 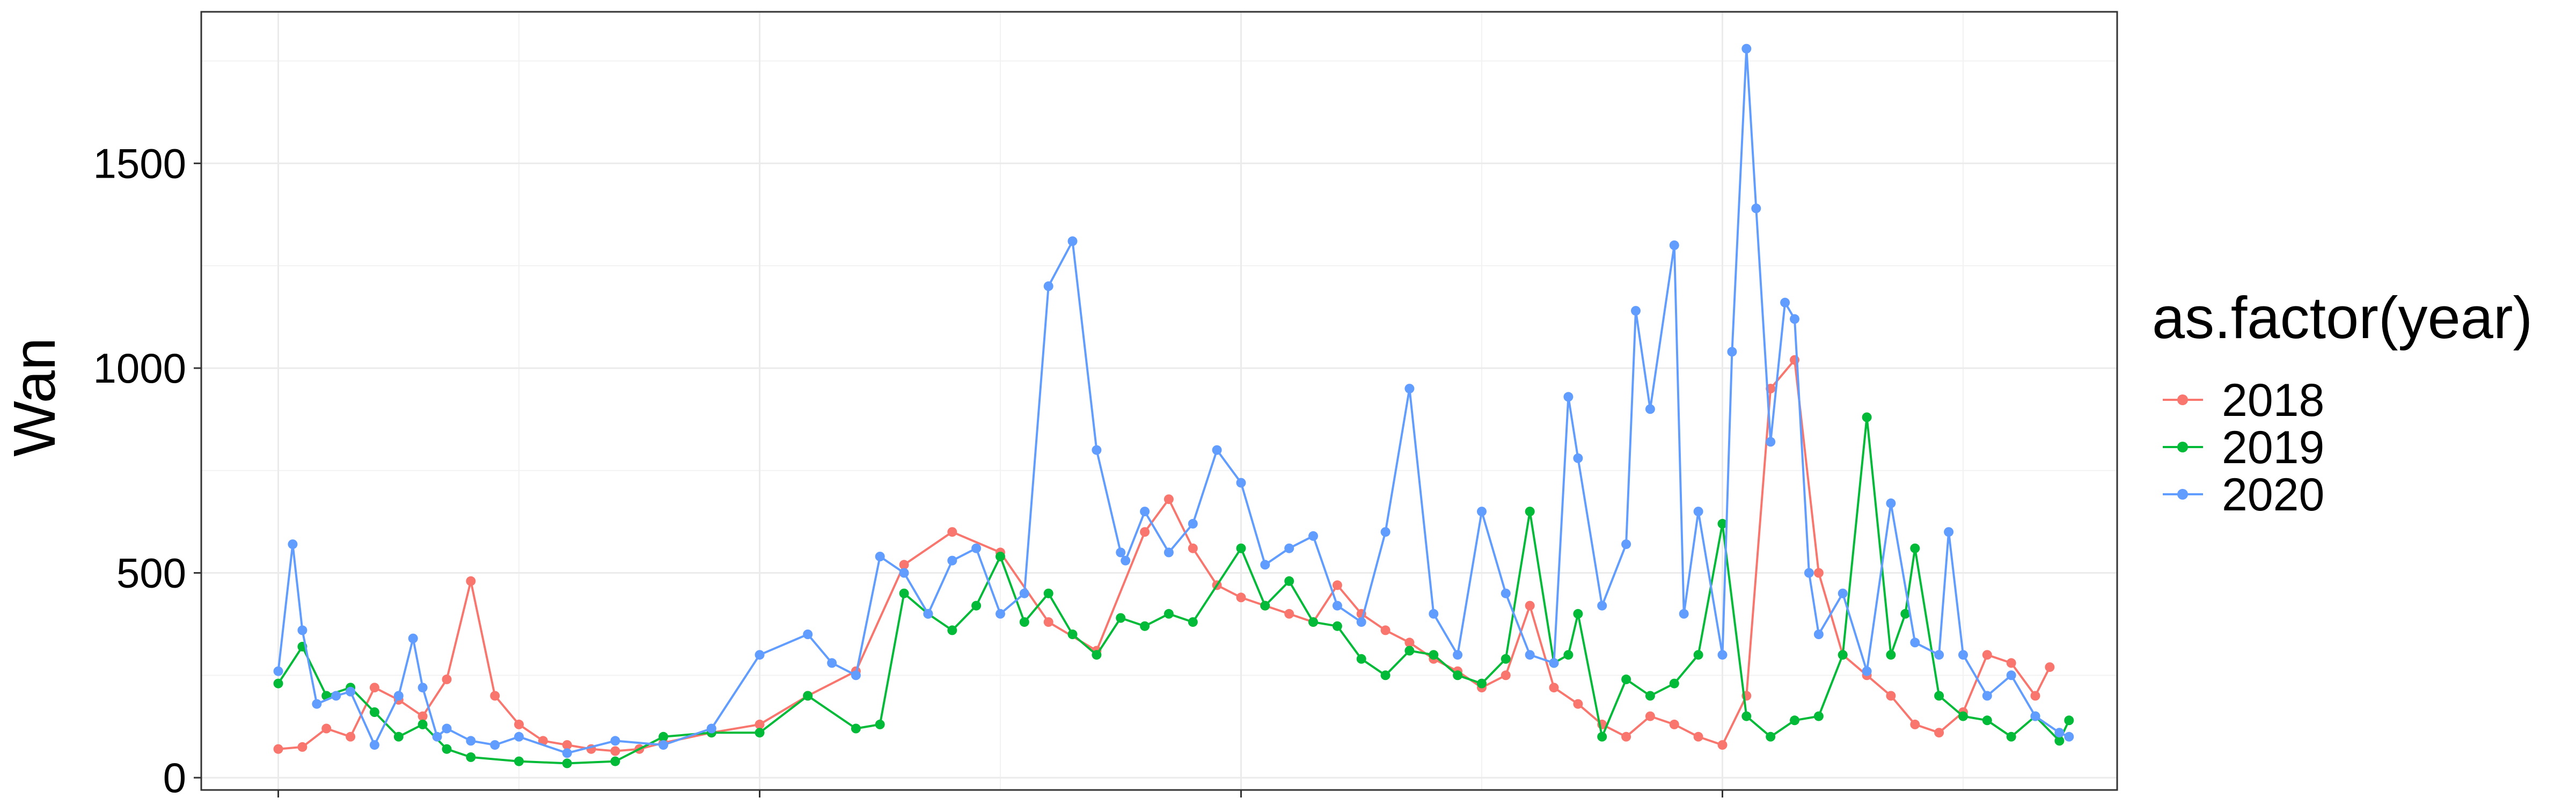 What do you see at coordinates (1000, 793) in the screenshot?
I see `x-axis` at bounding box center [1000, 793].